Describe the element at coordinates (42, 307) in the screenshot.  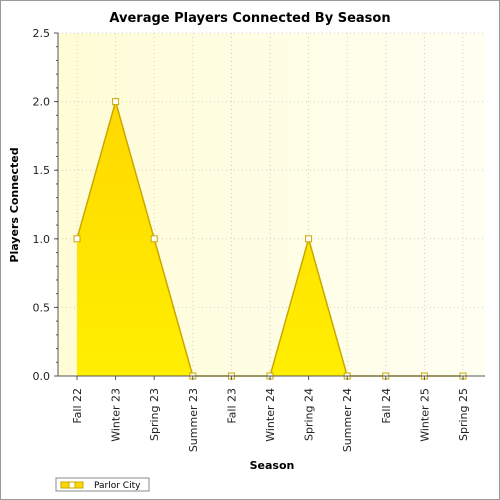
I see `y-tick-label: 0.5` at that location.